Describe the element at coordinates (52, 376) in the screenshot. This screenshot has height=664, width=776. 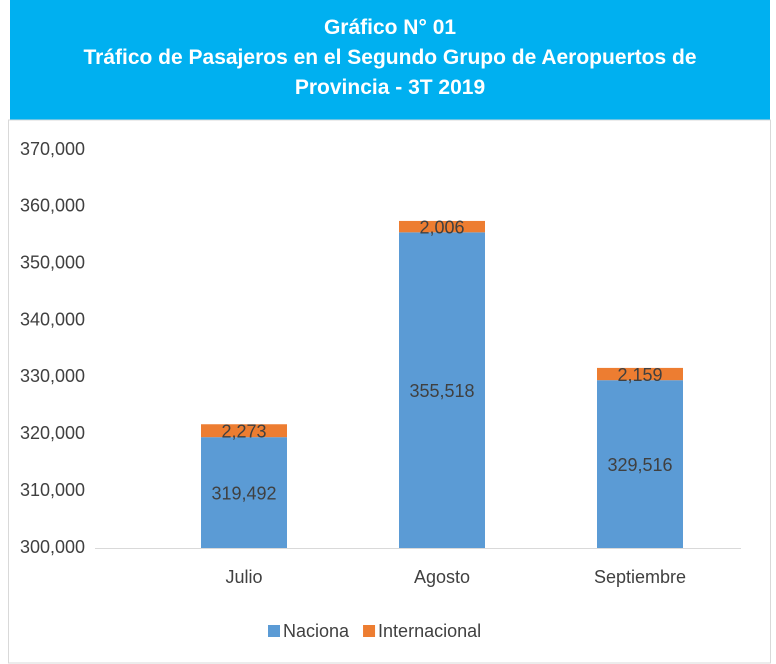
I see `y-tick-label: 330,000` at that location.